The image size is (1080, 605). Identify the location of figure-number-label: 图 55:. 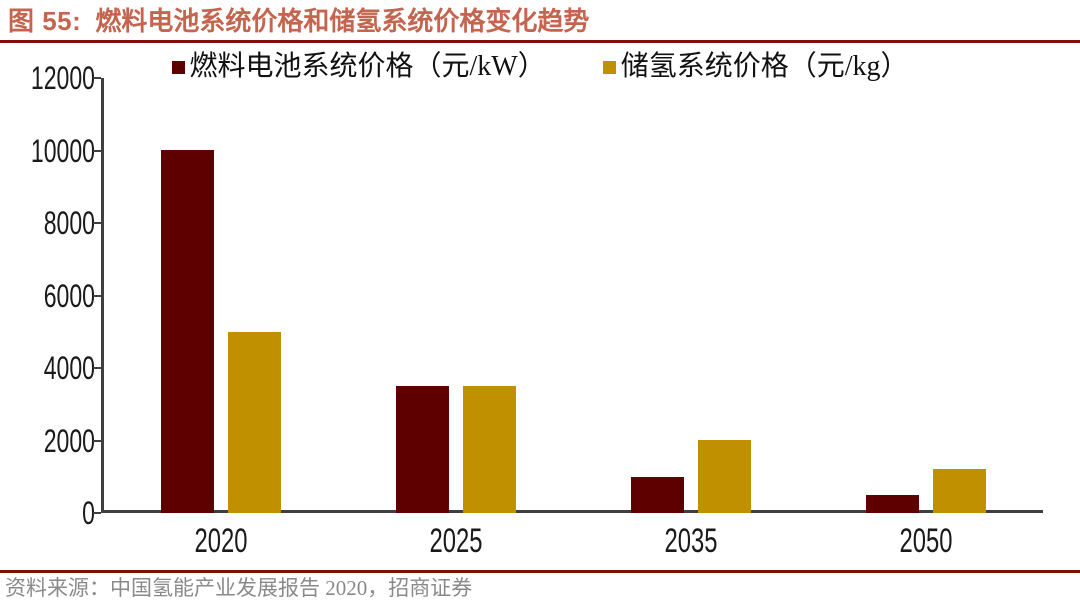
(45, 21).